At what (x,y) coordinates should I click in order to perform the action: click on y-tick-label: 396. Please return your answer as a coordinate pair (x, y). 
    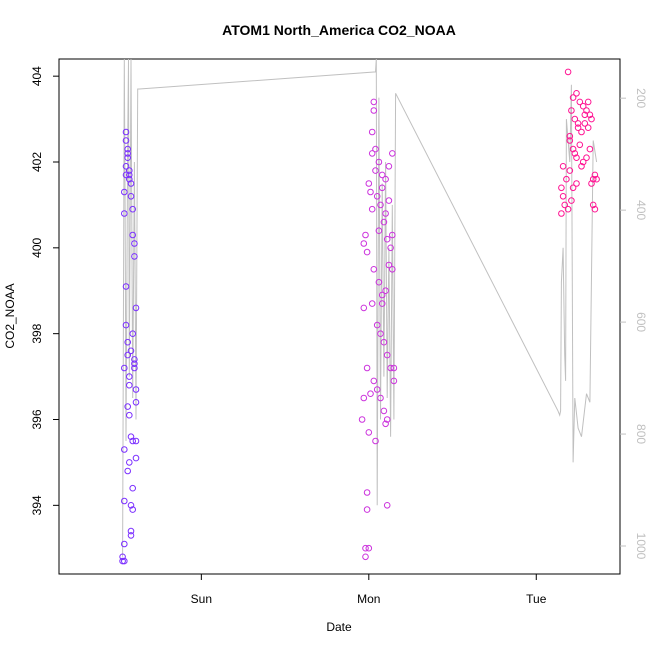
    Looking at the image, I should click on (37, 419).